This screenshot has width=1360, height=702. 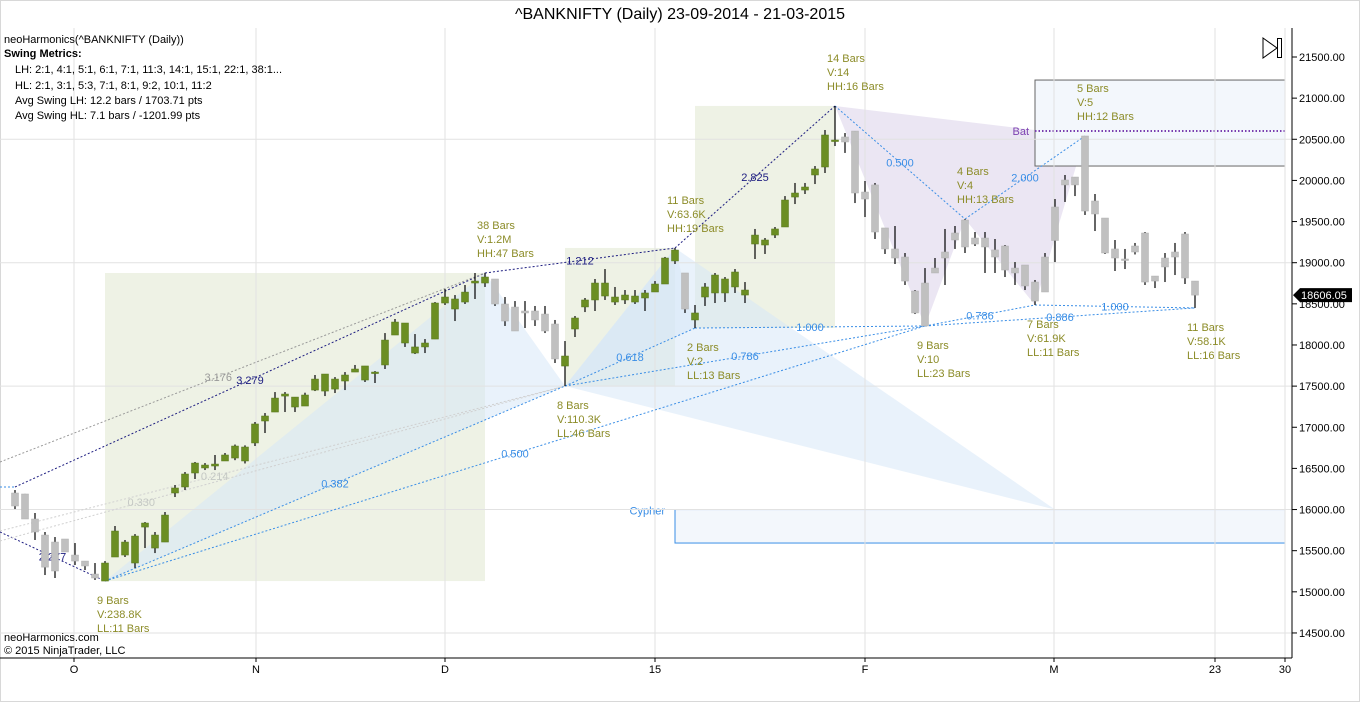 I want to click on x-tick-label: O, so click(x=74, y=670).